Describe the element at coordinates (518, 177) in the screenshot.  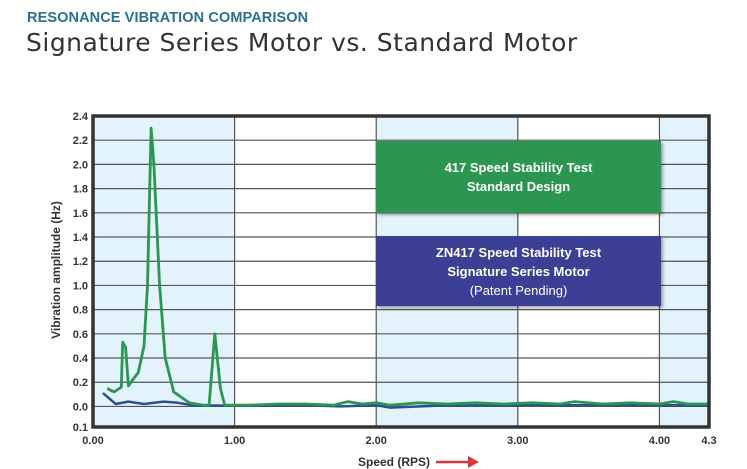
I see `legend-standard: 417 Speed Stability Test Standard Design` at that location.